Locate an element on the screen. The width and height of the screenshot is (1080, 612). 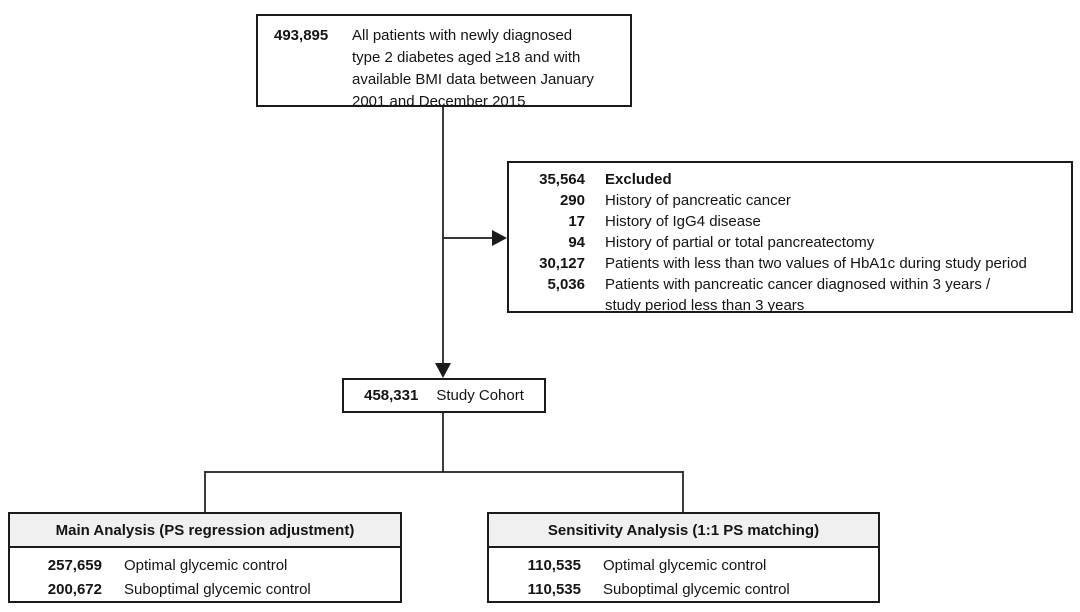
sensitivity-analysis-title: Sensitivity Analysis (1:1 PS matching) is located at coordinates (683, 530).